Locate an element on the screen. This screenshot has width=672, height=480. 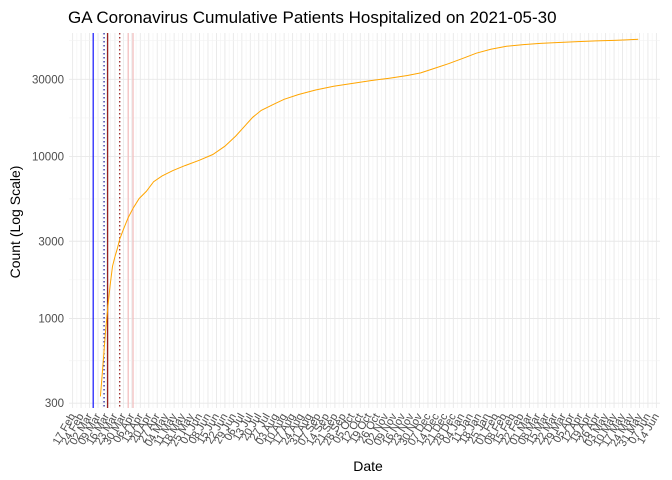
y-axis-title: Count (Log Scale) is located at coordinates (15, 222).